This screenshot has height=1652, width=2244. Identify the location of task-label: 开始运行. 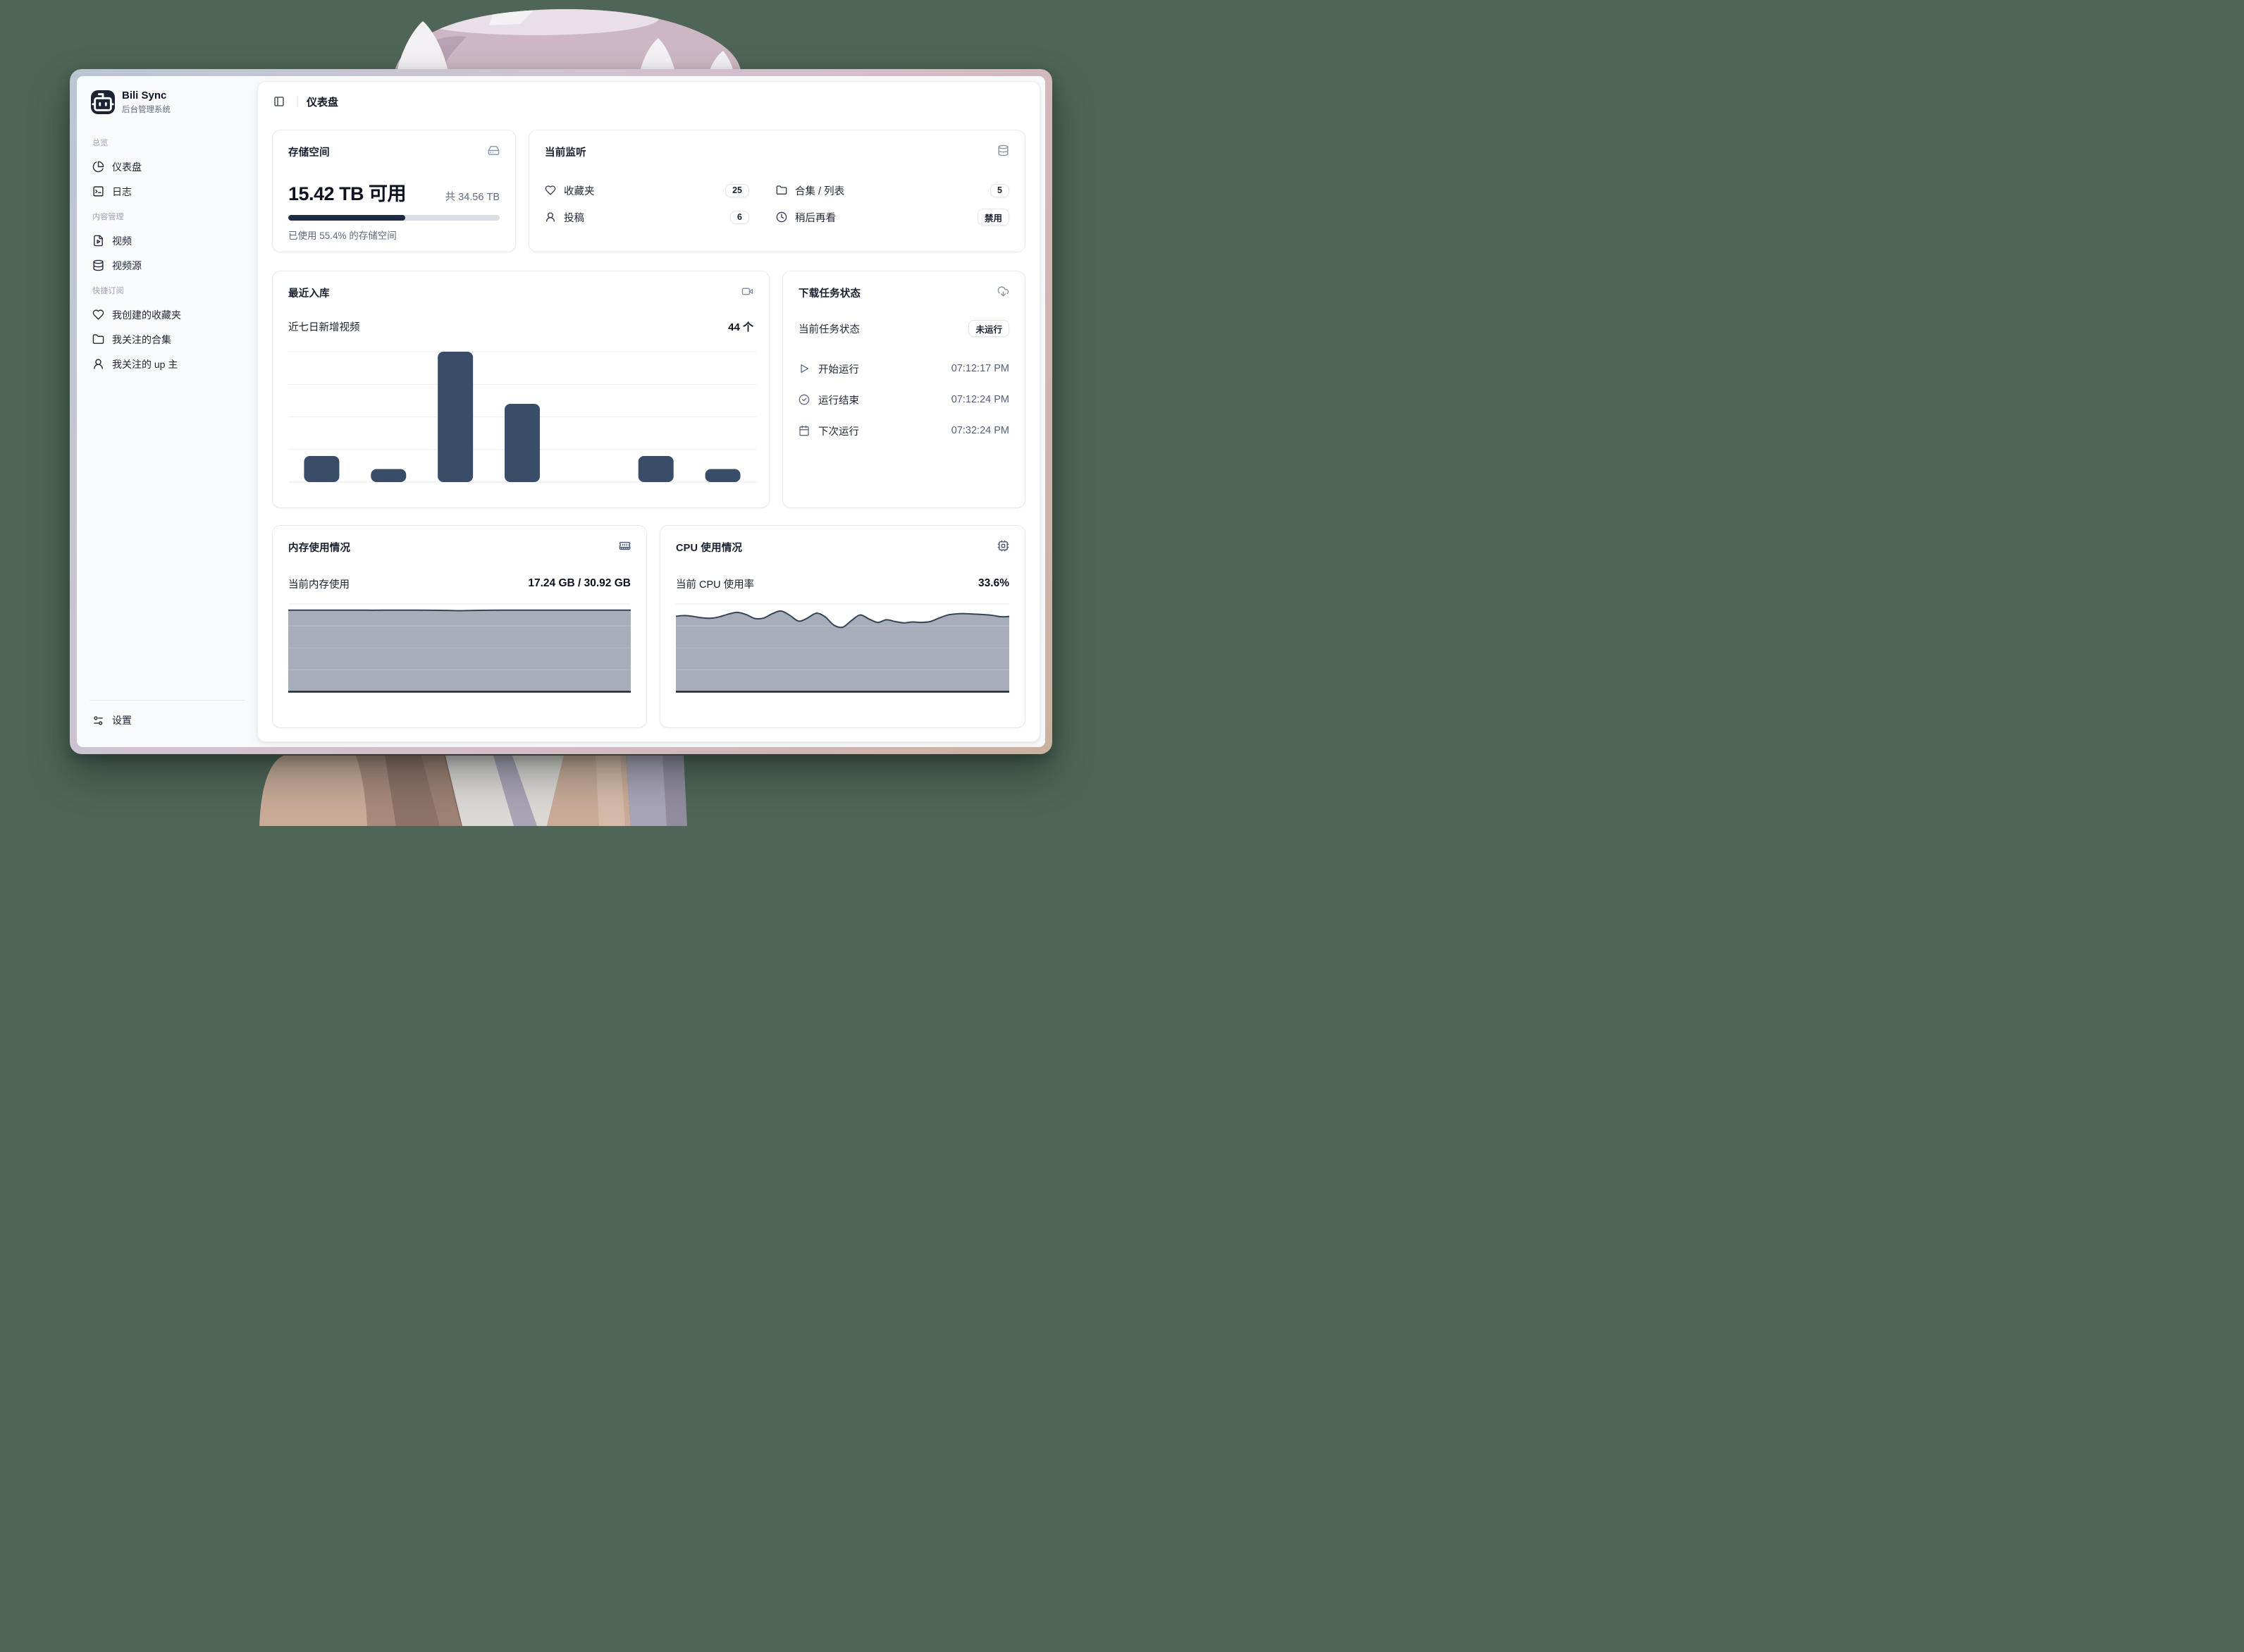
(838, 370).